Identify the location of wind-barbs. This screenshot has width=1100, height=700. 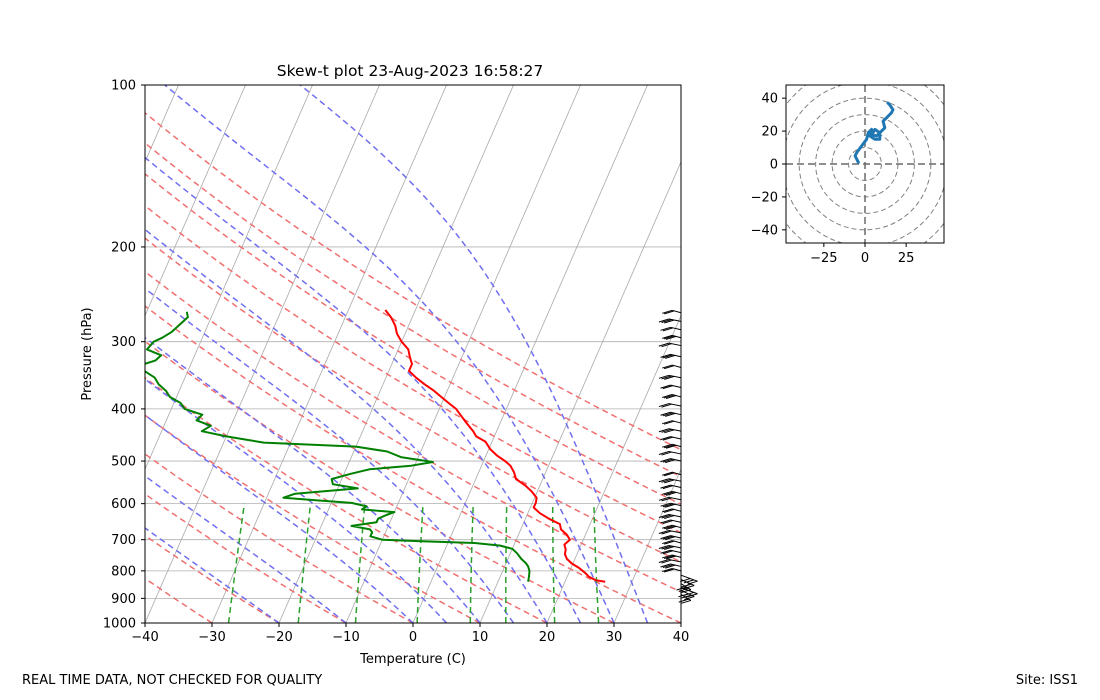
(678, 456).